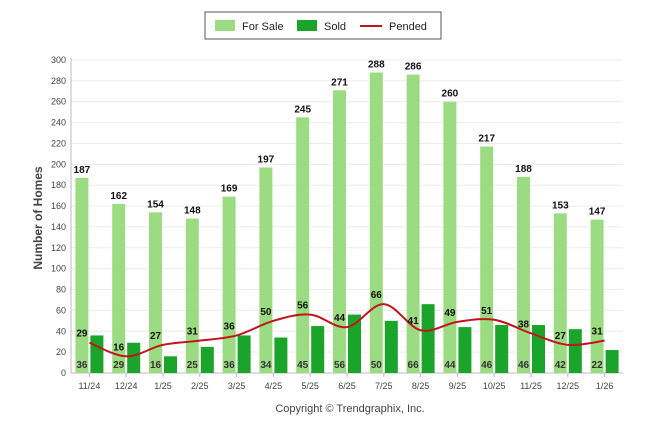 This screenshot has width=646, height=439. What do you see at coordinates (58, 102) in the screenshot?
I see `y-tick-label-260: 260` at bounding box center [58, 102].